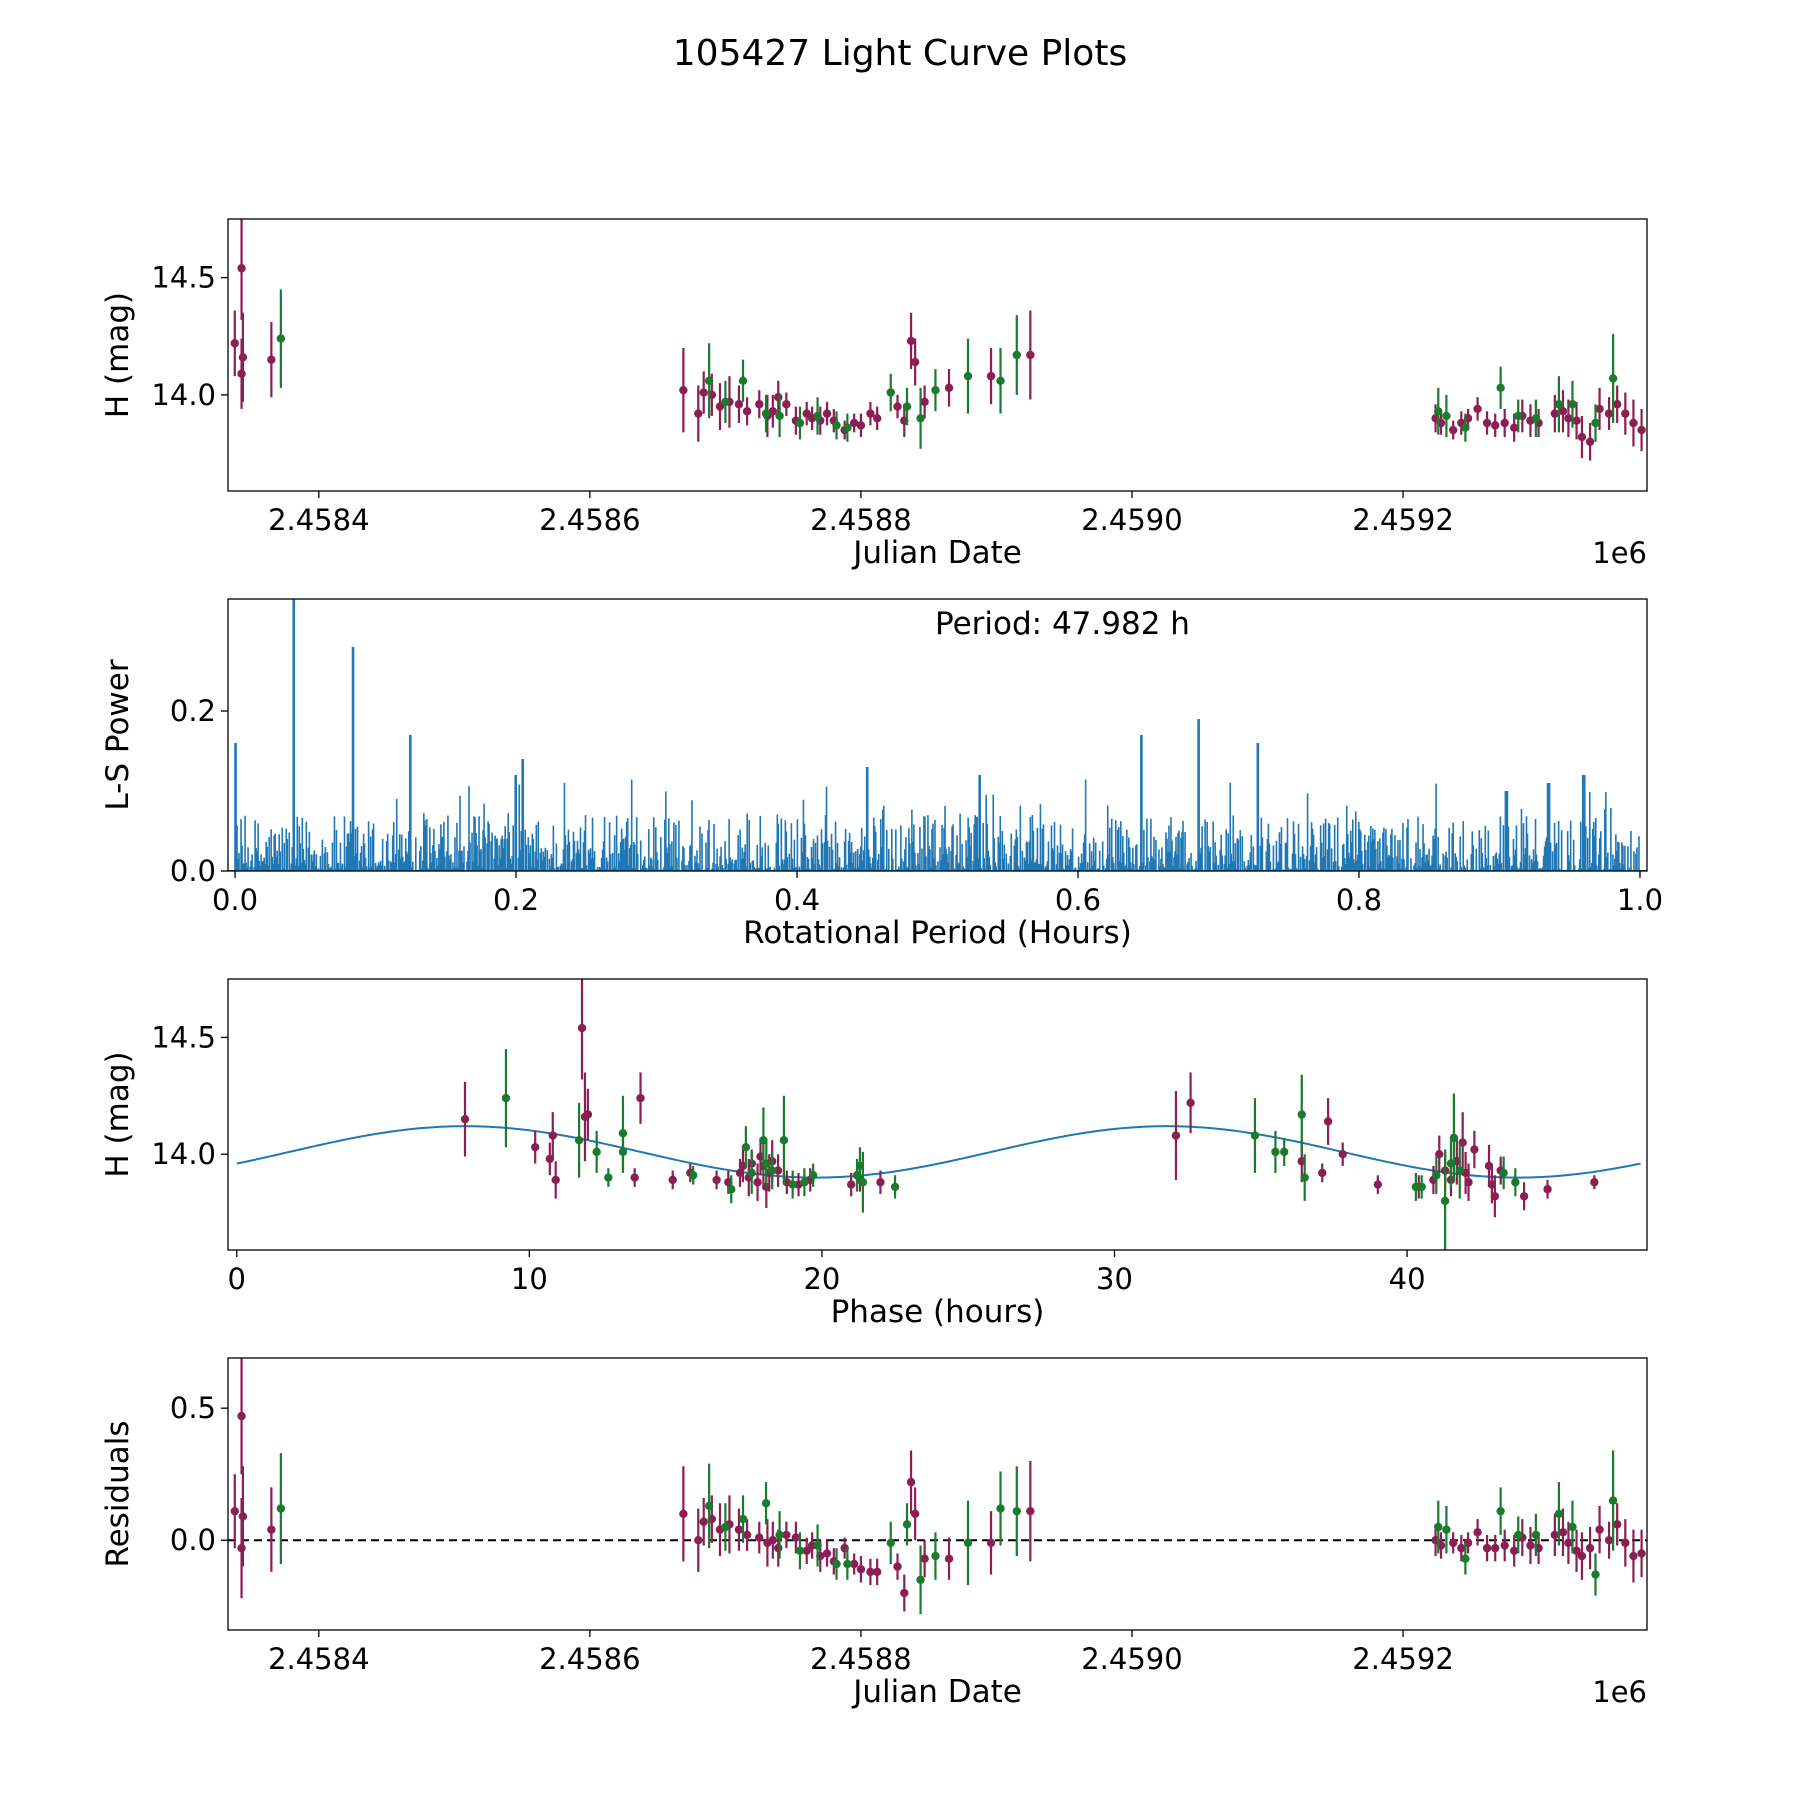 This screenshot has height=1804, width=1800. What do you see at coordinates (1619, 553) in the screenshot?
I see `x-offset-label: 1e6` at bounding box center [1619, 553].